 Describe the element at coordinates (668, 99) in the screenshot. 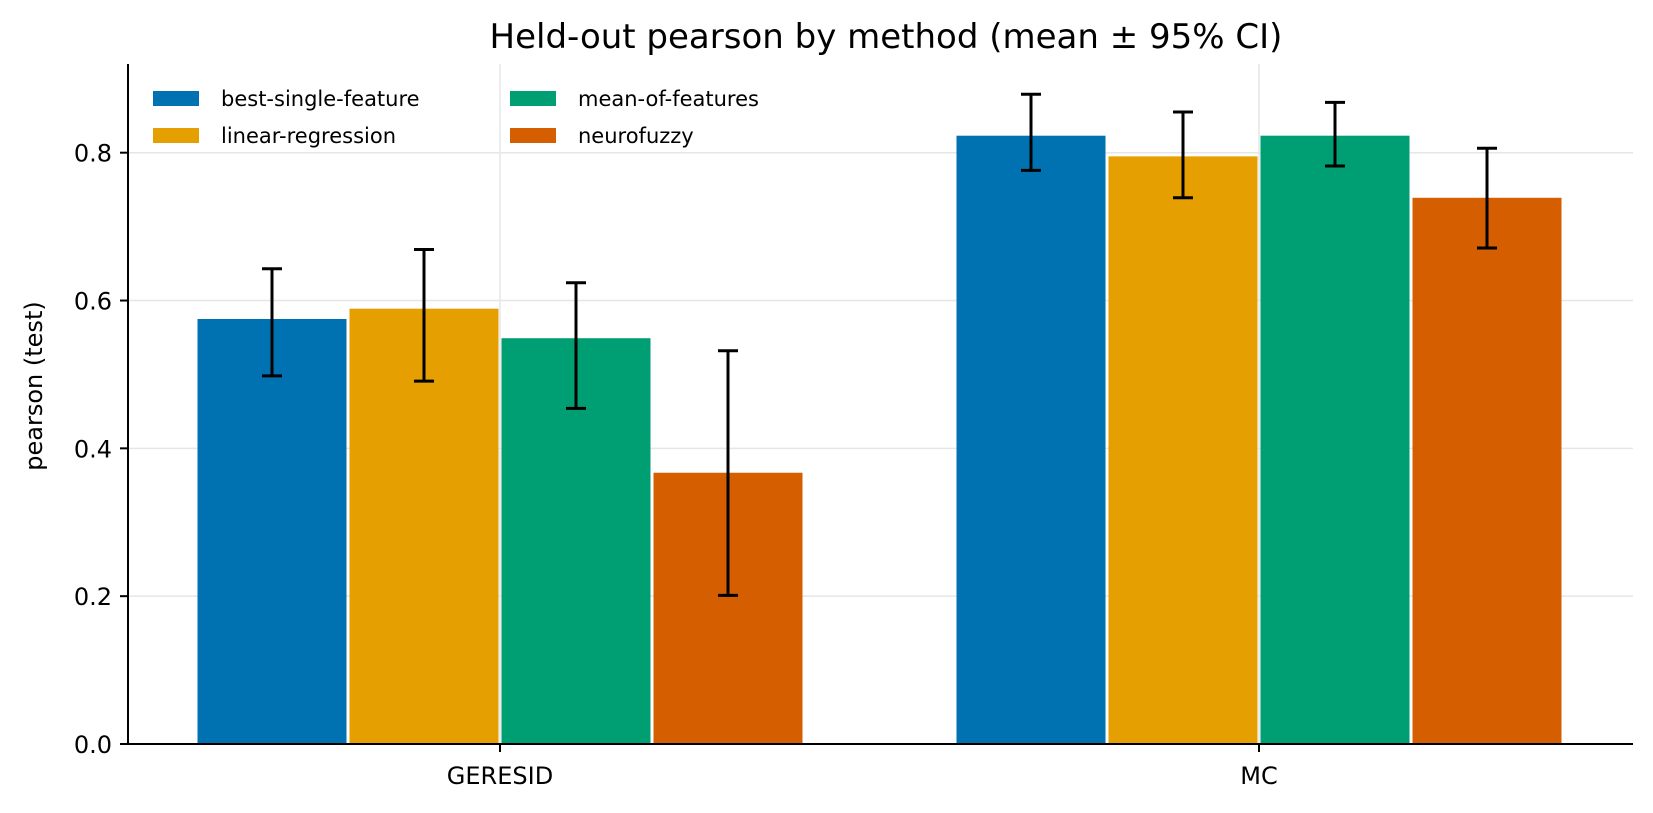

I see `legend-label: mean-of-features` at that location.